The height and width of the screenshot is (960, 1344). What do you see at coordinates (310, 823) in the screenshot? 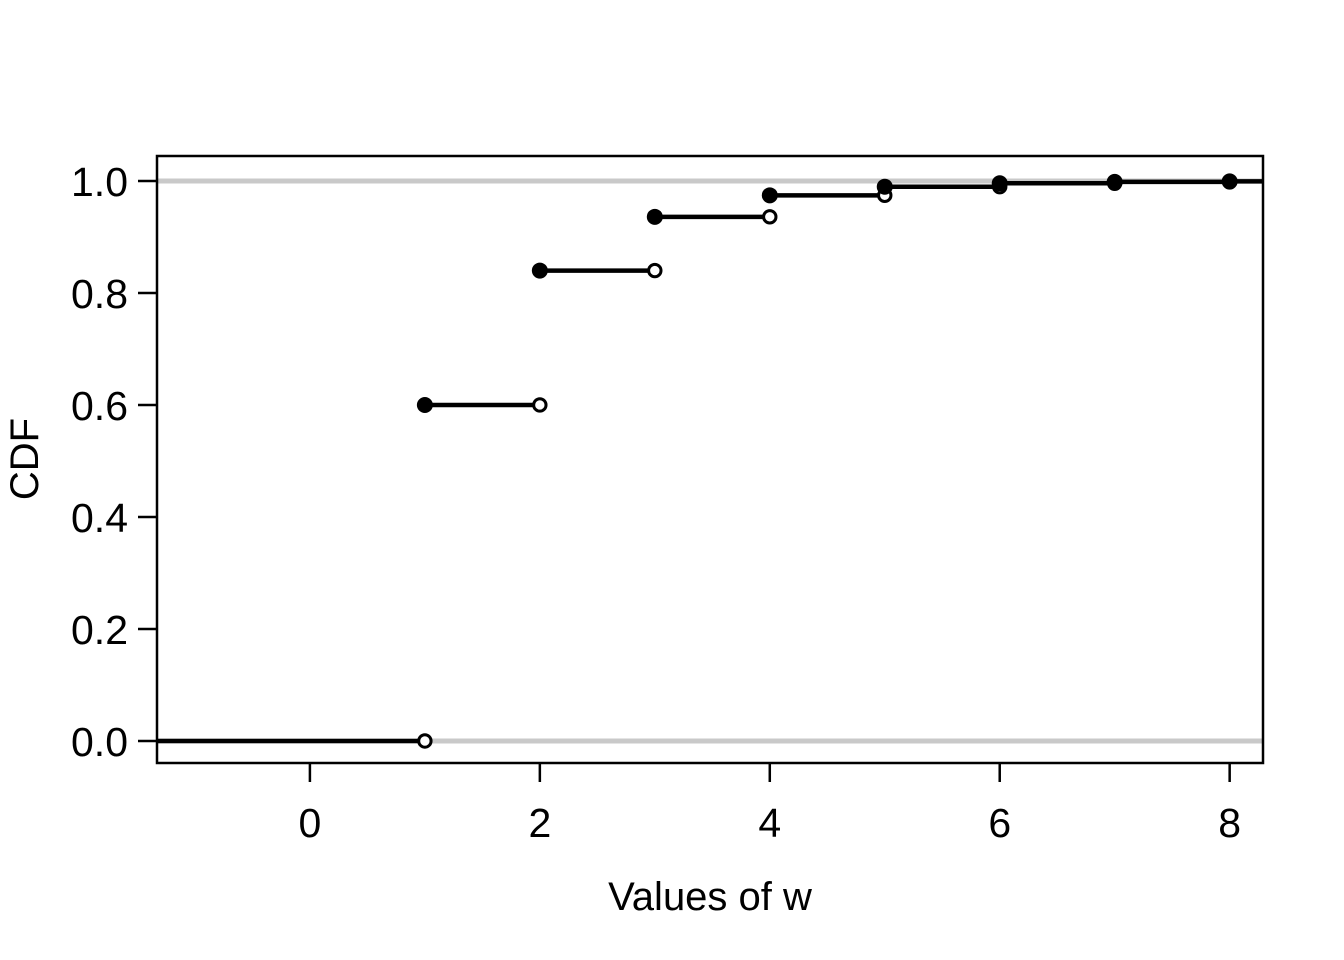
I see `x-axis-tick-label: 0` at bounding box center [310, 823].